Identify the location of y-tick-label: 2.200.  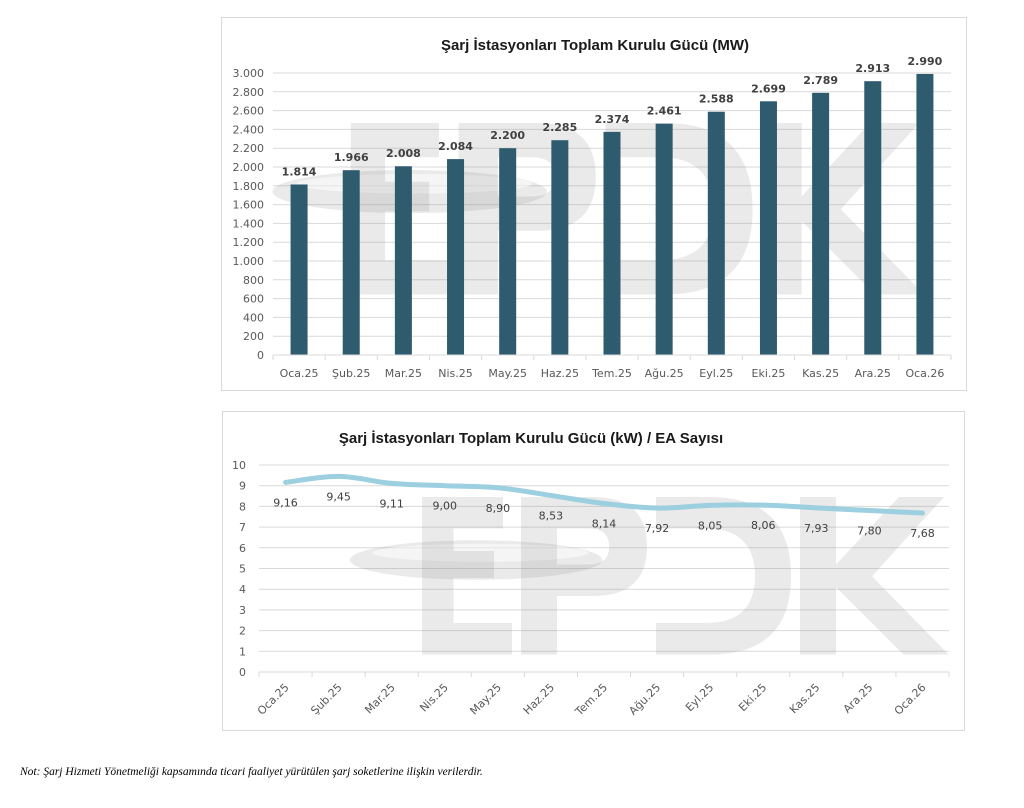
(249, 148).